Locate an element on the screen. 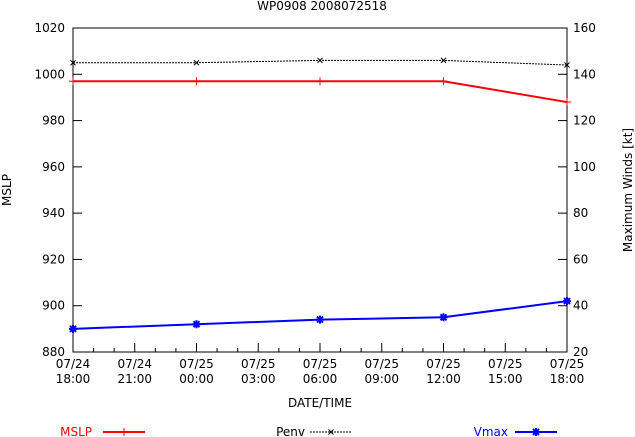 Image resolution: width=635 pixels, height=437 pixels. x-axis-label: DATE/TIME is located at coordinates (320, 403).